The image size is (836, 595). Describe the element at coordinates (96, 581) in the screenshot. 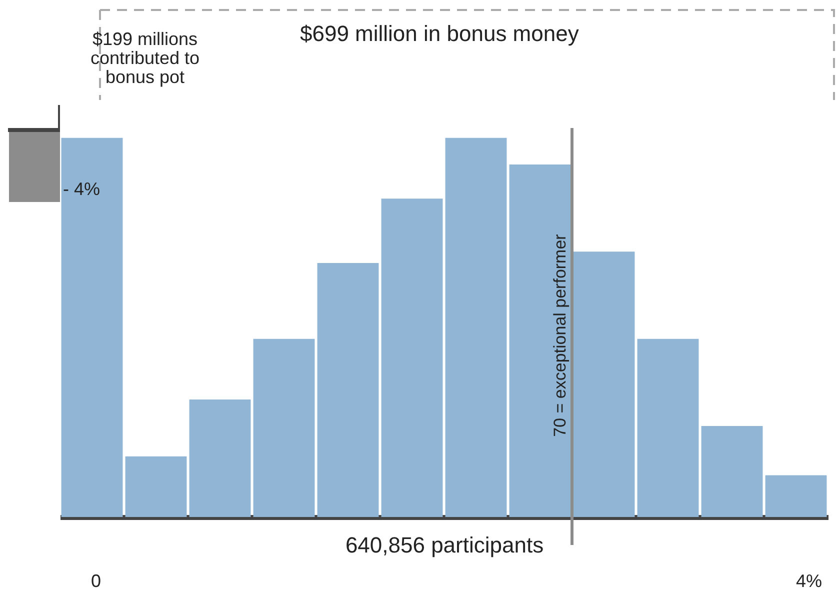

I see `text: 0` at that location.